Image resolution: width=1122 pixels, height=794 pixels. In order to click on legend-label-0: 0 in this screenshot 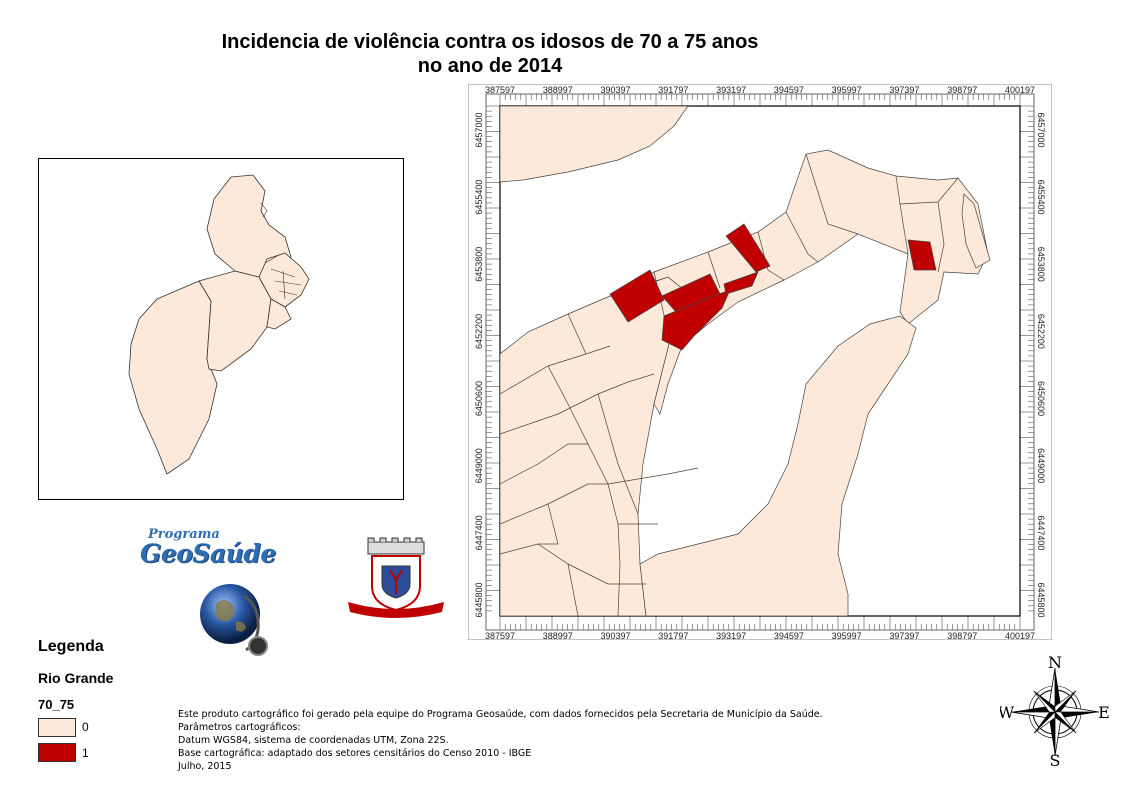, I will do `click(85, 727)`.